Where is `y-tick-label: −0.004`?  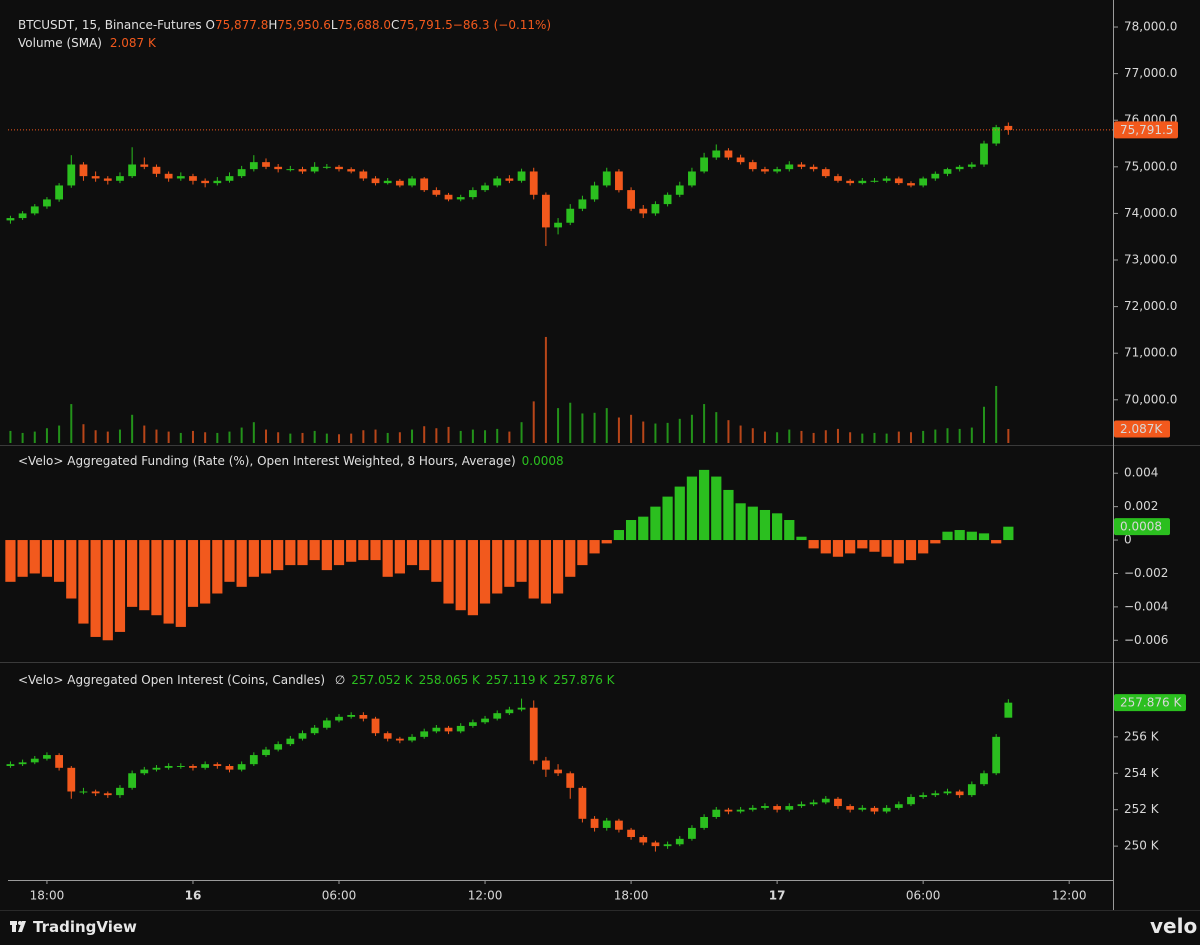 y-tick-label: −0.004 is located at coordinates (1146, 606).